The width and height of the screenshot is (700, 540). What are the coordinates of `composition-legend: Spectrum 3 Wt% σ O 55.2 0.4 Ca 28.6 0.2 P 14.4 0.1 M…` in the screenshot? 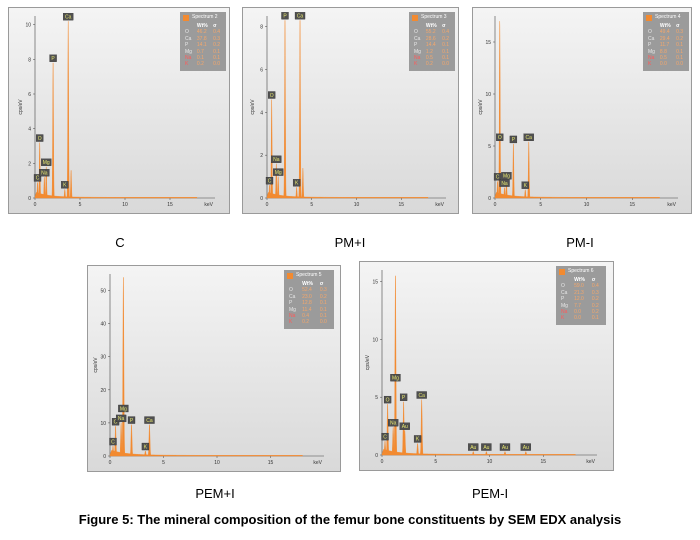 It's located at (432, 41).